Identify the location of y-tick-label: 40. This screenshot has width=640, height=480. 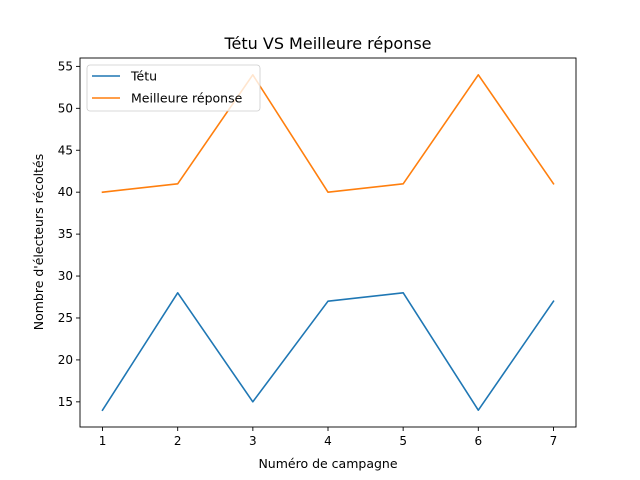
(65, 192).